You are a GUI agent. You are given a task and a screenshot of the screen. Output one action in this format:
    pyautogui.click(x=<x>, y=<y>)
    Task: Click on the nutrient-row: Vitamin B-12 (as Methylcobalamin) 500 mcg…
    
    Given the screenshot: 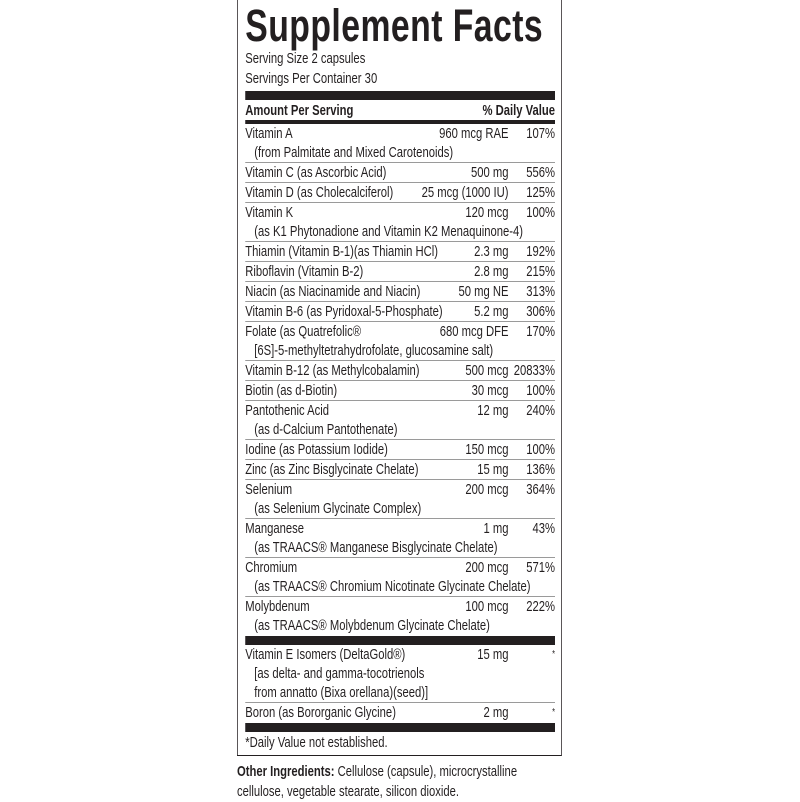 What is the action you would take?
    pyautogui.click(x=400, y=371)
    